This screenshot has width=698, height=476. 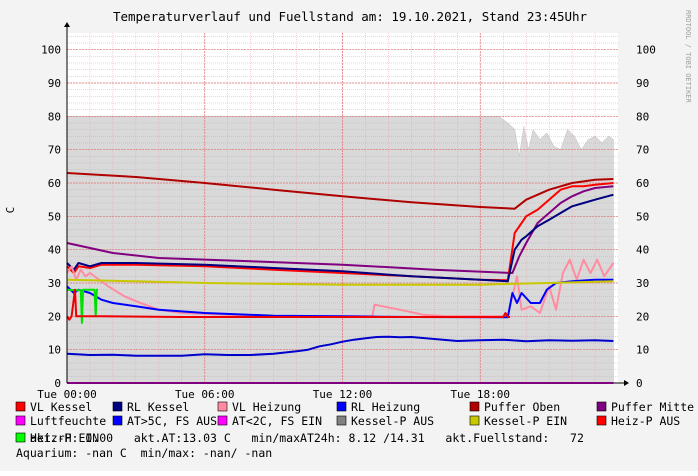 What do you see at coordinates (67, 24) in the screenshot?
I see `y-axis-arrow` at bounding box center [67, 24].